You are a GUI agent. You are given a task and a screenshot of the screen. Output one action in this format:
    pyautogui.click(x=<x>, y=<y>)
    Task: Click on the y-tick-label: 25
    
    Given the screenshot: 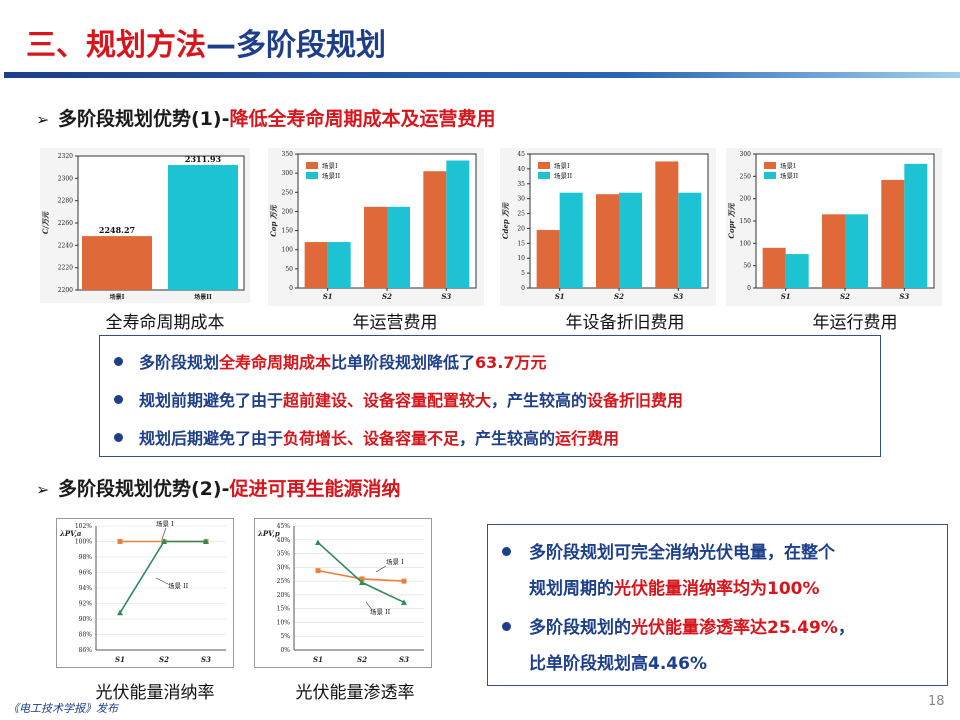 What is the action you would take?
    pyautogui.click(x=521, y=214)
    